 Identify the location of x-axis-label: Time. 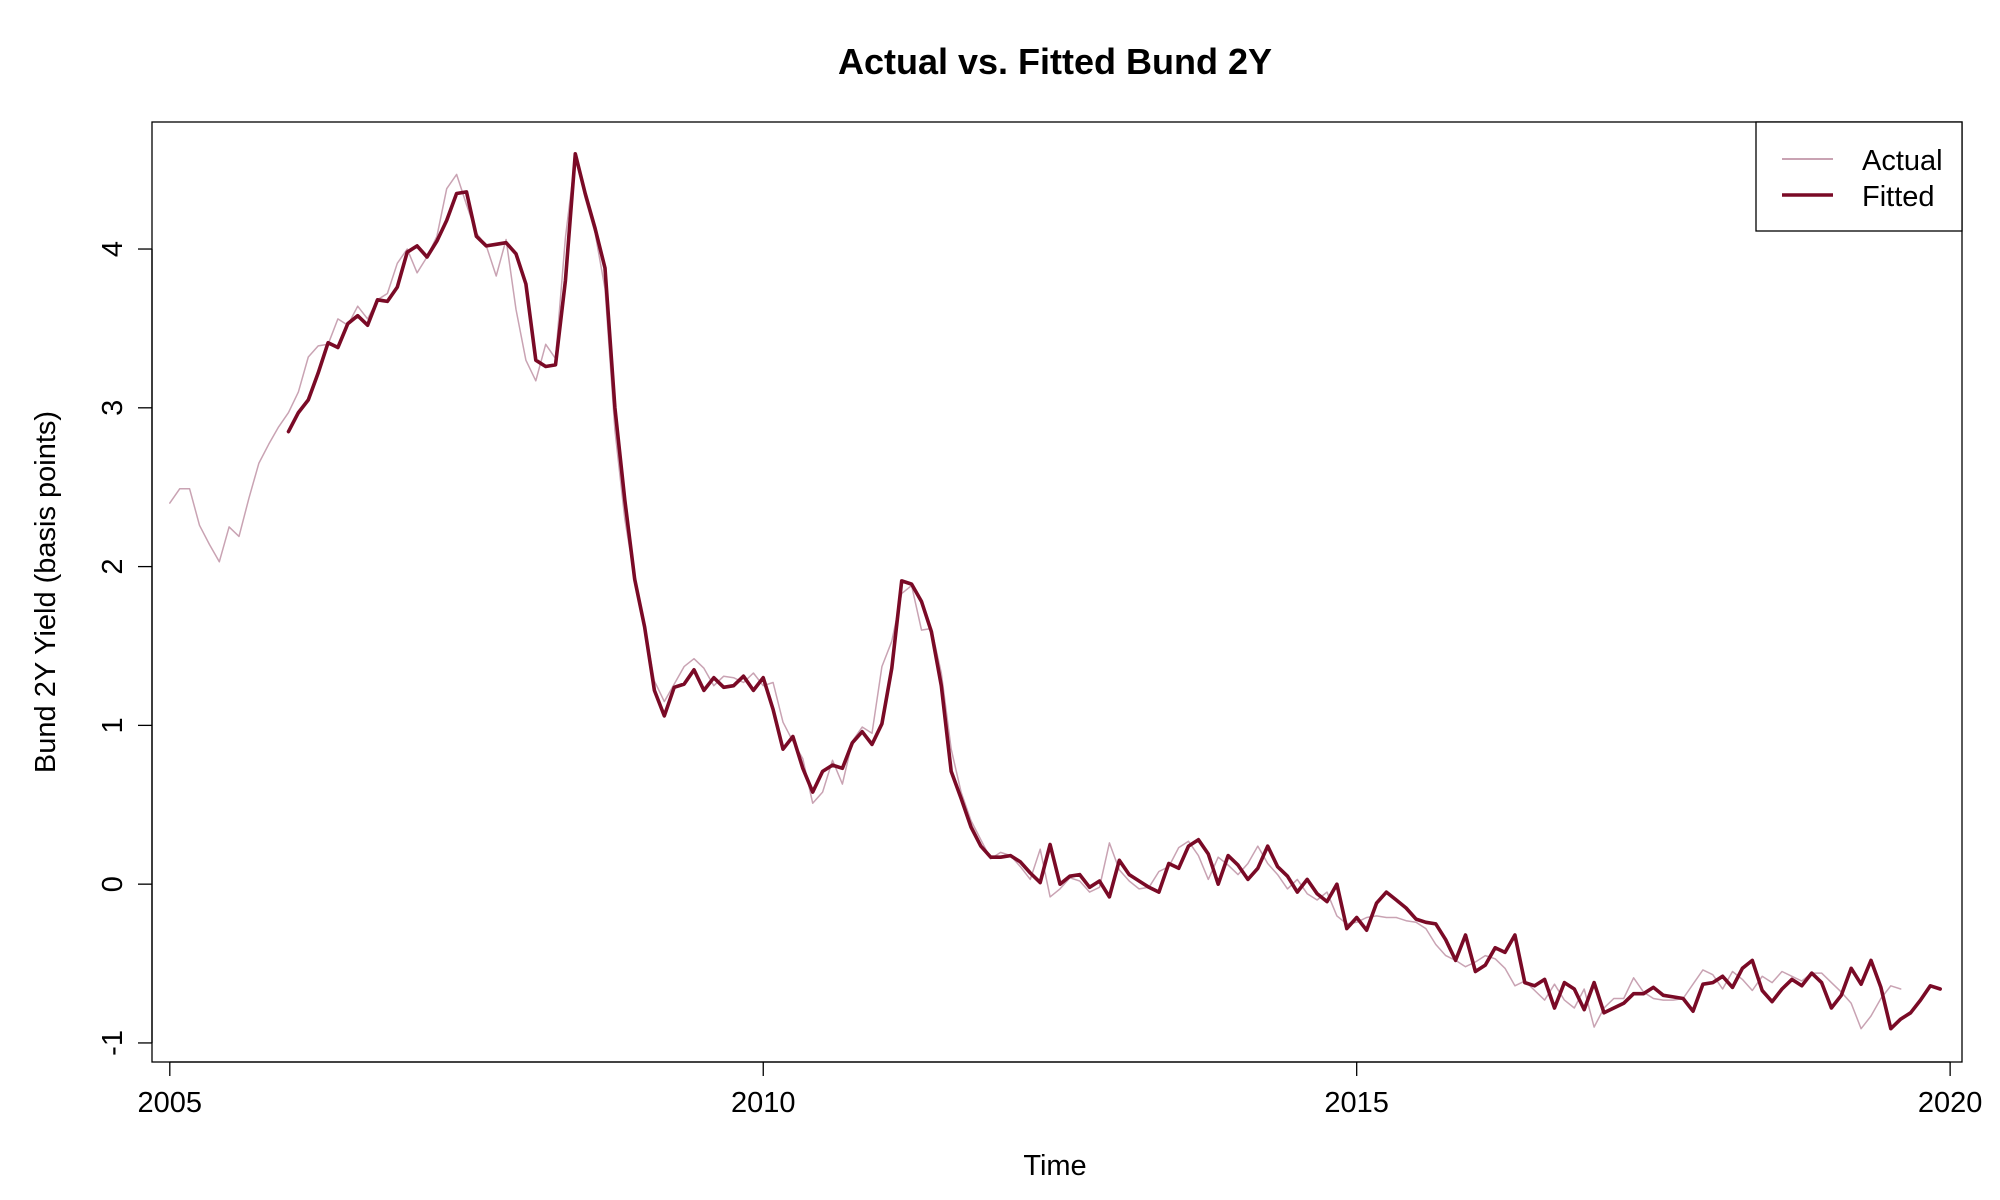
(1054, 1166).